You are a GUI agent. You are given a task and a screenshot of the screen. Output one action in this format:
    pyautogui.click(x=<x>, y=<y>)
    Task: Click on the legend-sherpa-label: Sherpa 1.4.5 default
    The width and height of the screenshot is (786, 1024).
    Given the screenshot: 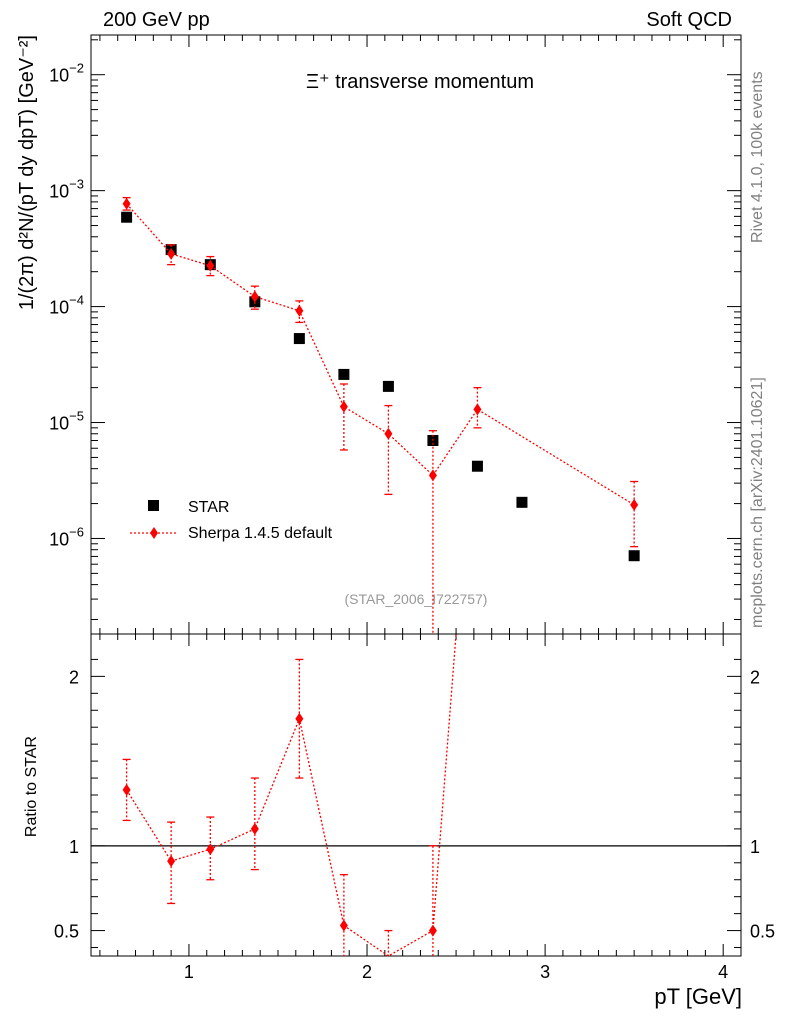 What is the action you would take?
    pyautogui.click(x=260, y=533)
    